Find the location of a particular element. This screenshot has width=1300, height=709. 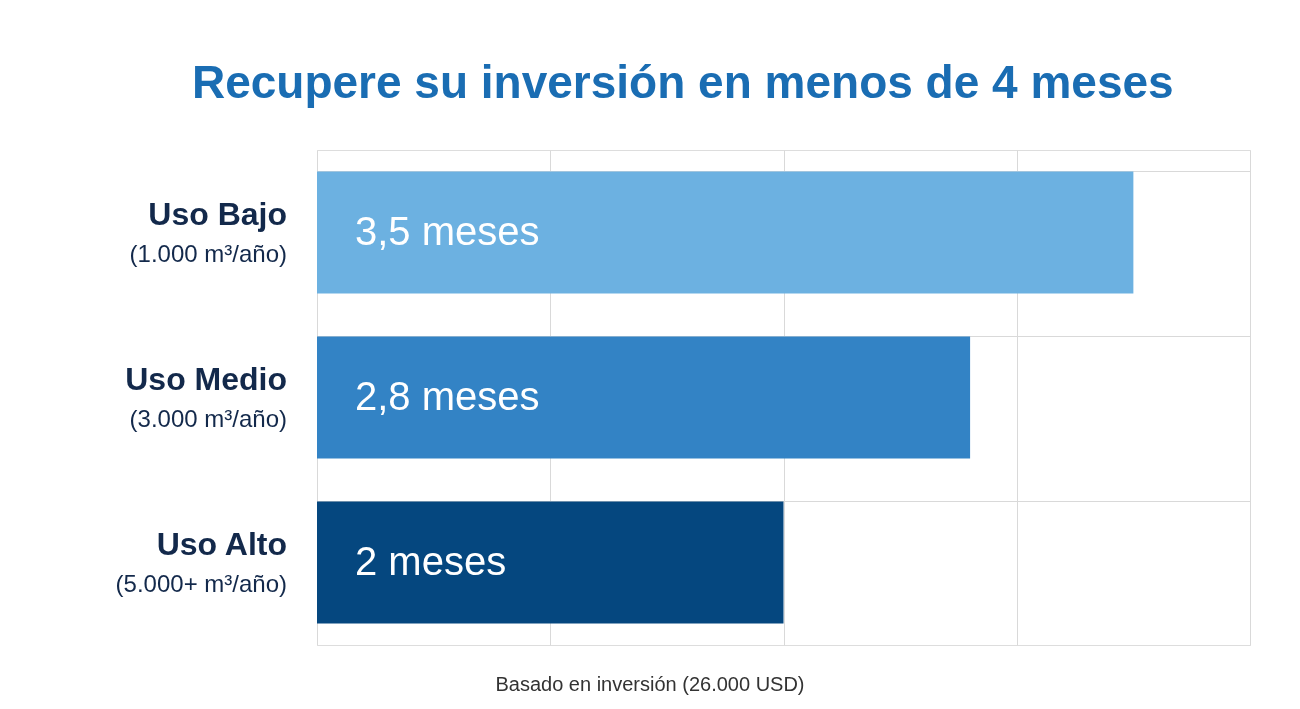

chart-title: Recupere su inversión en menos de 4 meses is located at coordinates (682, 82).